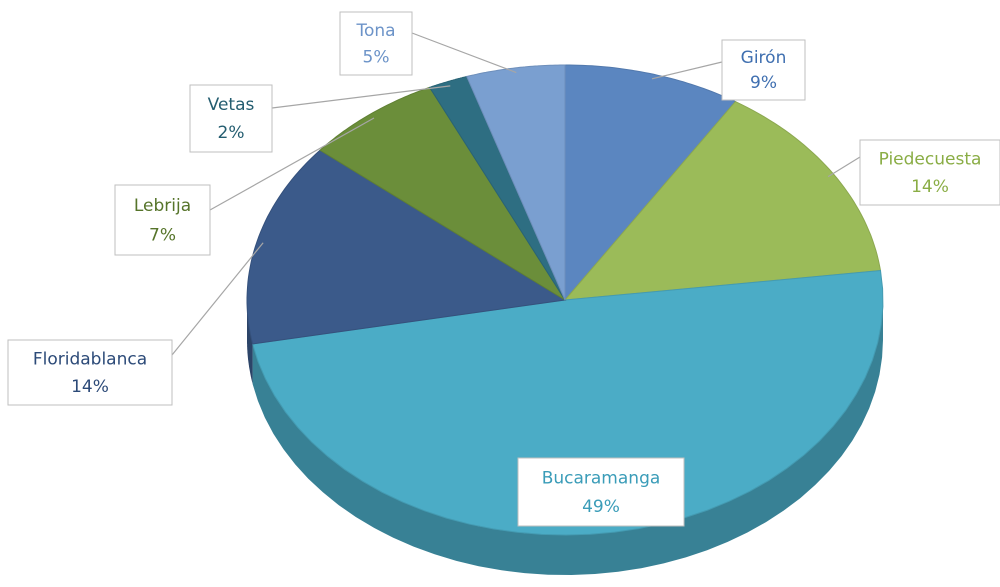 The height and width of the screenshot is (587, 1000). I want to click on category-label: Tona, so click(375, 31).